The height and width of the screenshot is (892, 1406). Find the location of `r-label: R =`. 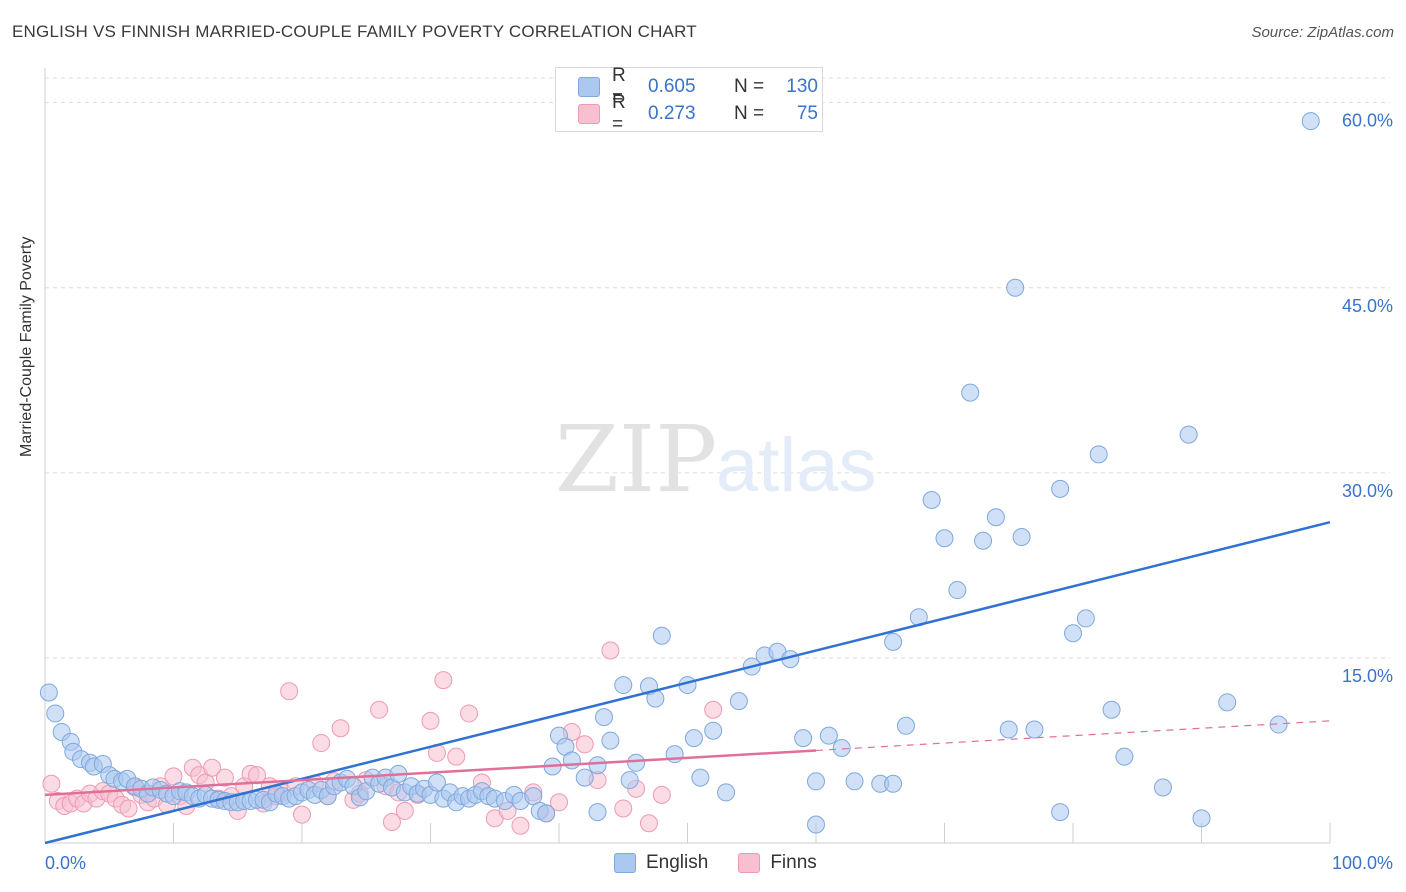

r-label: R = is located at coordinates (619, 86).